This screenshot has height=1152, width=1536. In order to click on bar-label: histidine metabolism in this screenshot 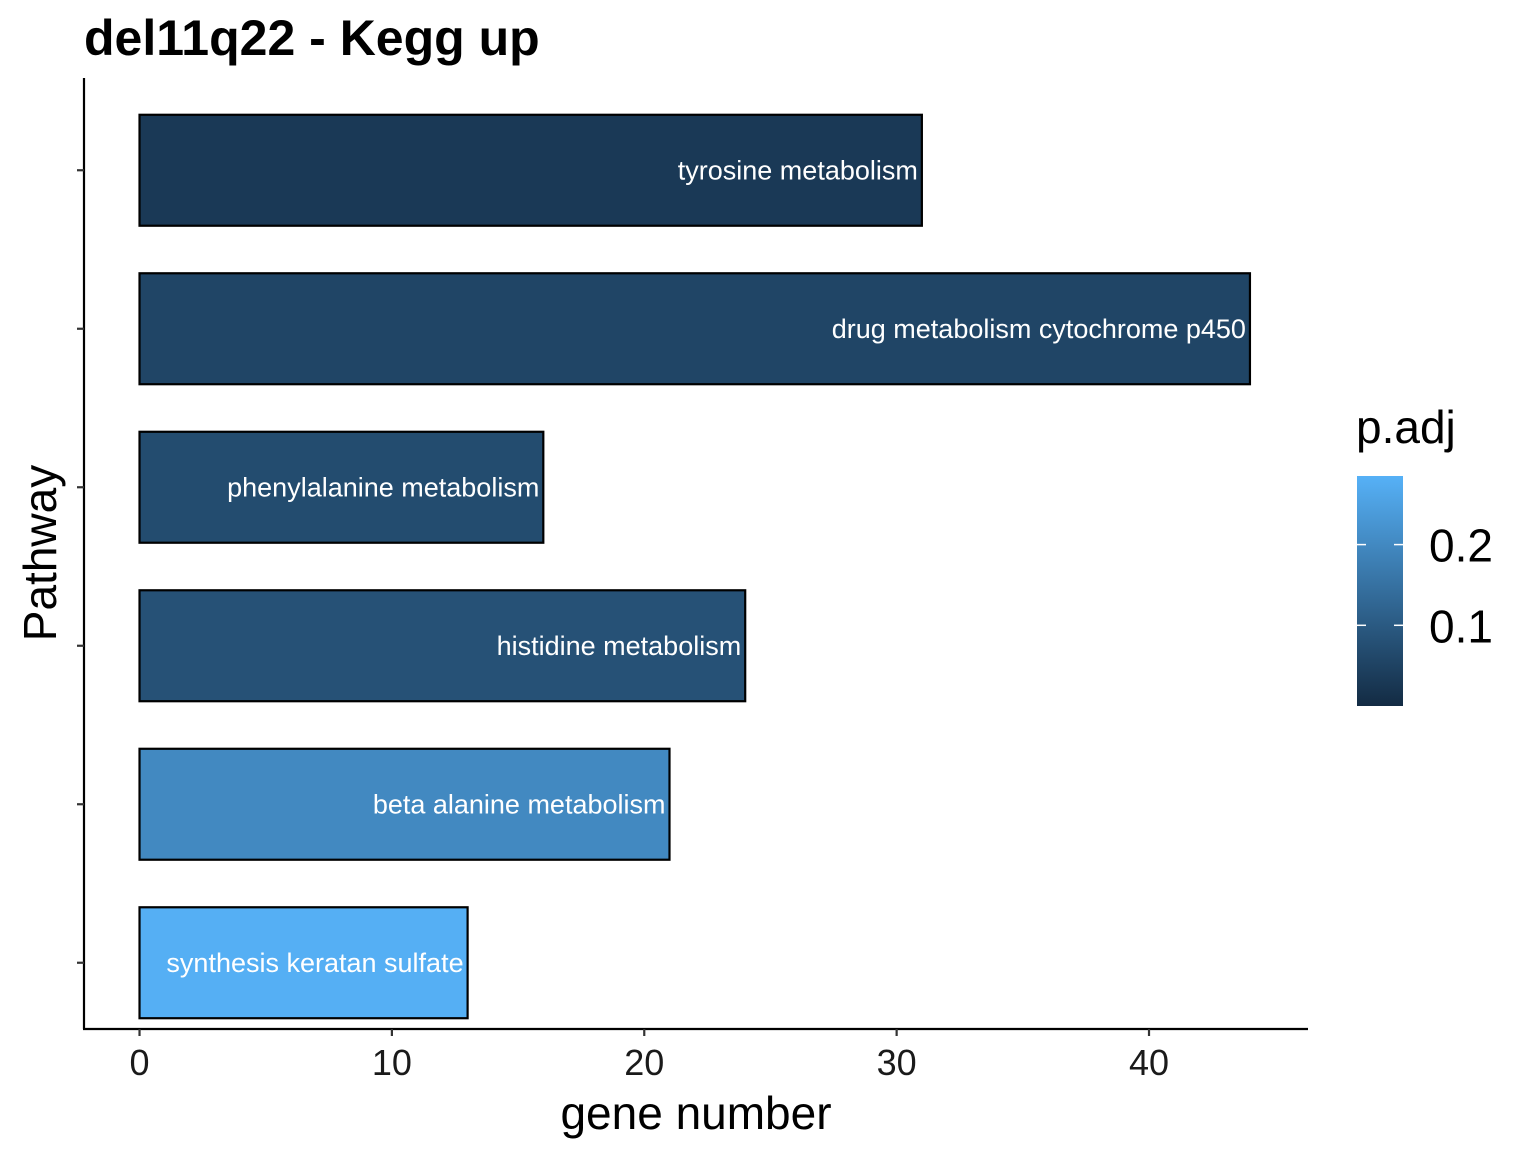, I will do `click(619, 646)`.